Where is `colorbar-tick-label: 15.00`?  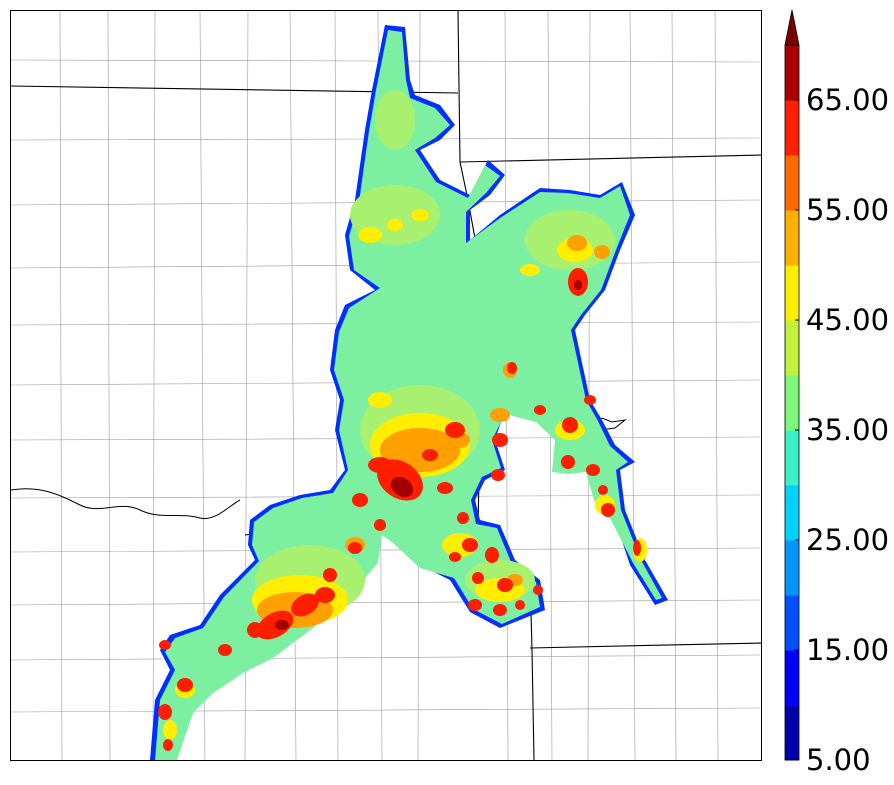
colorbar-tick-label: 15.00 is located at coordinates (848, 650).